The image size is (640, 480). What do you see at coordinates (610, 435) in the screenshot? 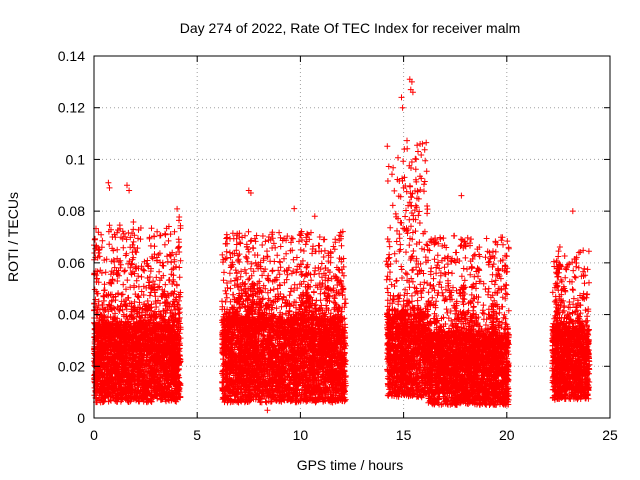
I see `x-tick-label: 25` at bounding box center [610, 435].